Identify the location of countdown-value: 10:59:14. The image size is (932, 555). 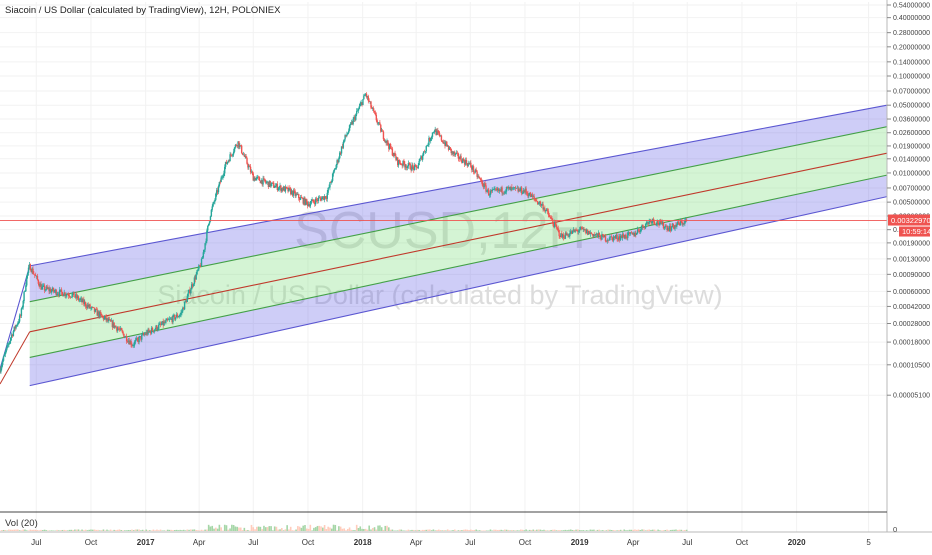
(916, 231).